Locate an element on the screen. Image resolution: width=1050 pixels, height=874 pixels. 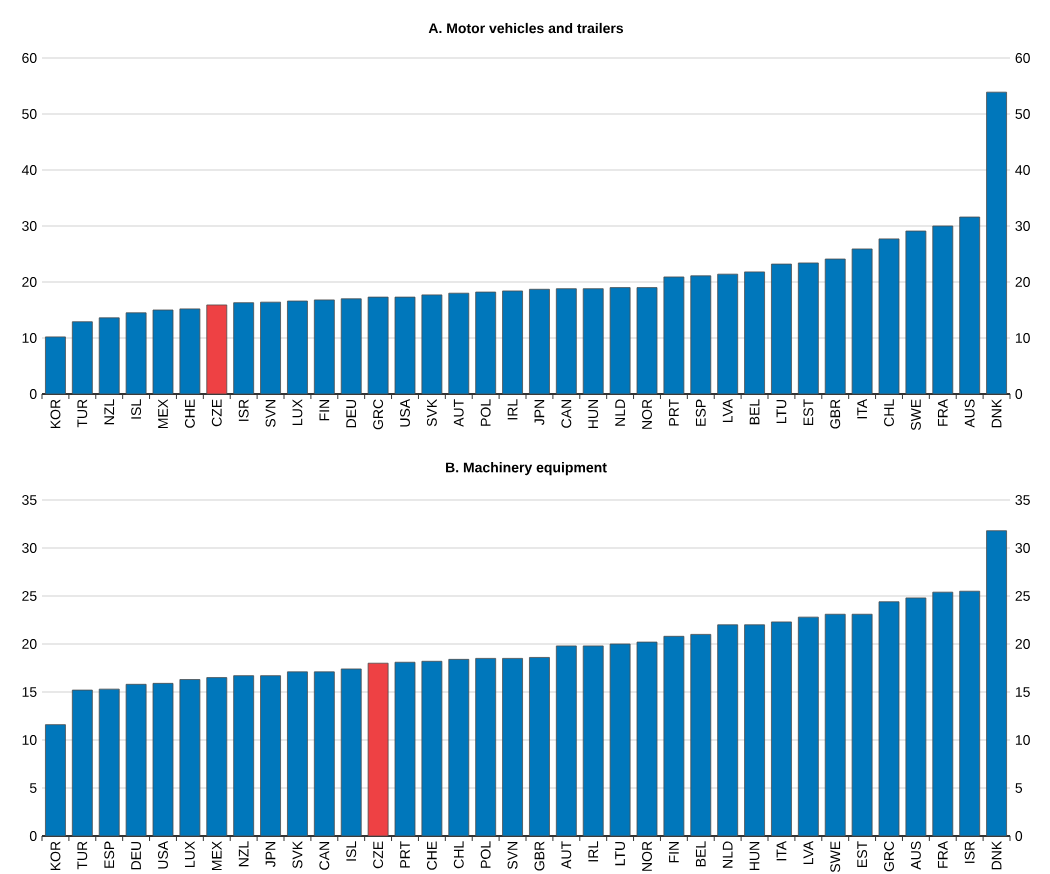
y-tick-label: 0 is located at coordinates (33, 836).